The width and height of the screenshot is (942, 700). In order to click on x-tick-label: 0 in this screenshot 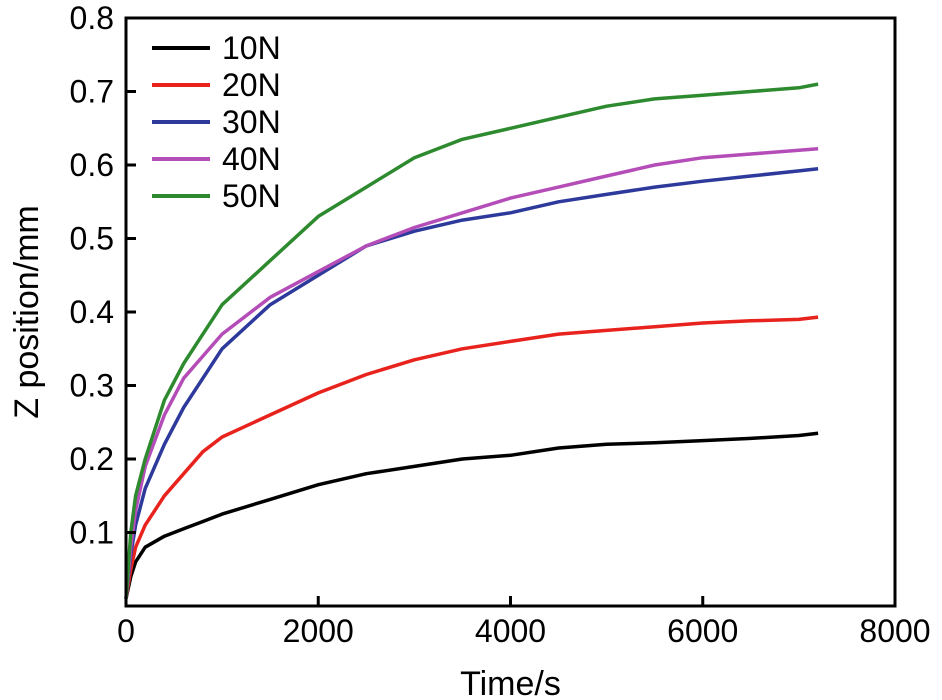, I will do `click(126, 631)`.